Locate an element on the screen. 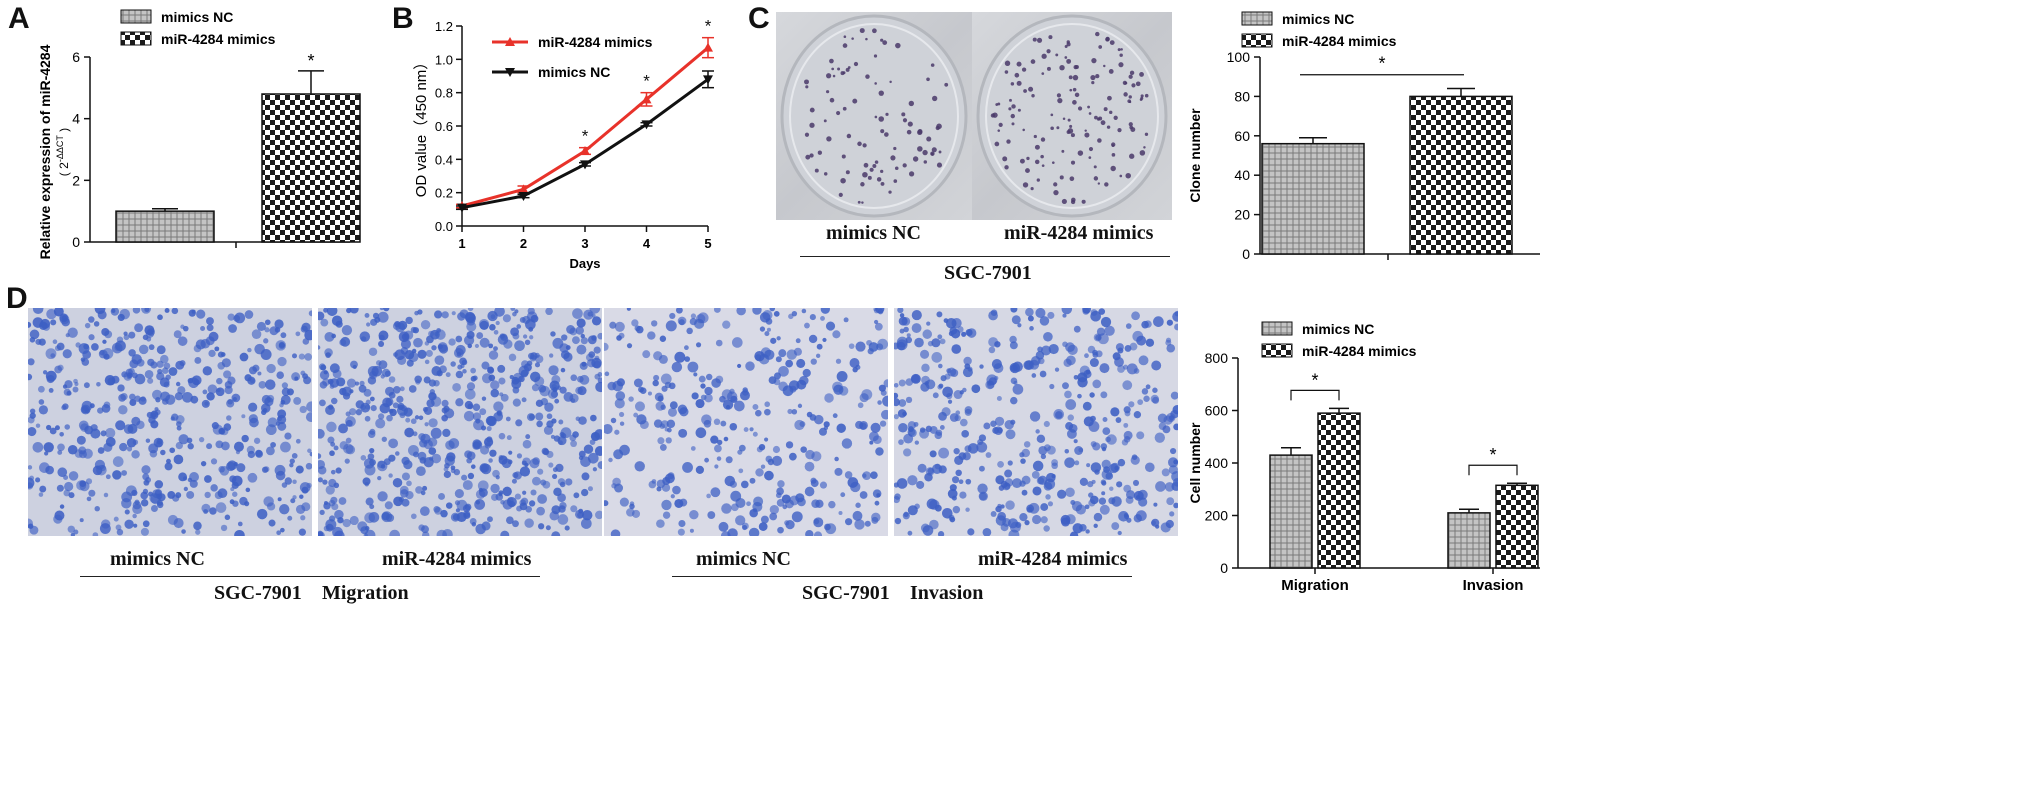 Image resolution: width=2031 pixels, height=795 pixels. a-legend-label-0: mimics NC is located at coordinates (197, 17).